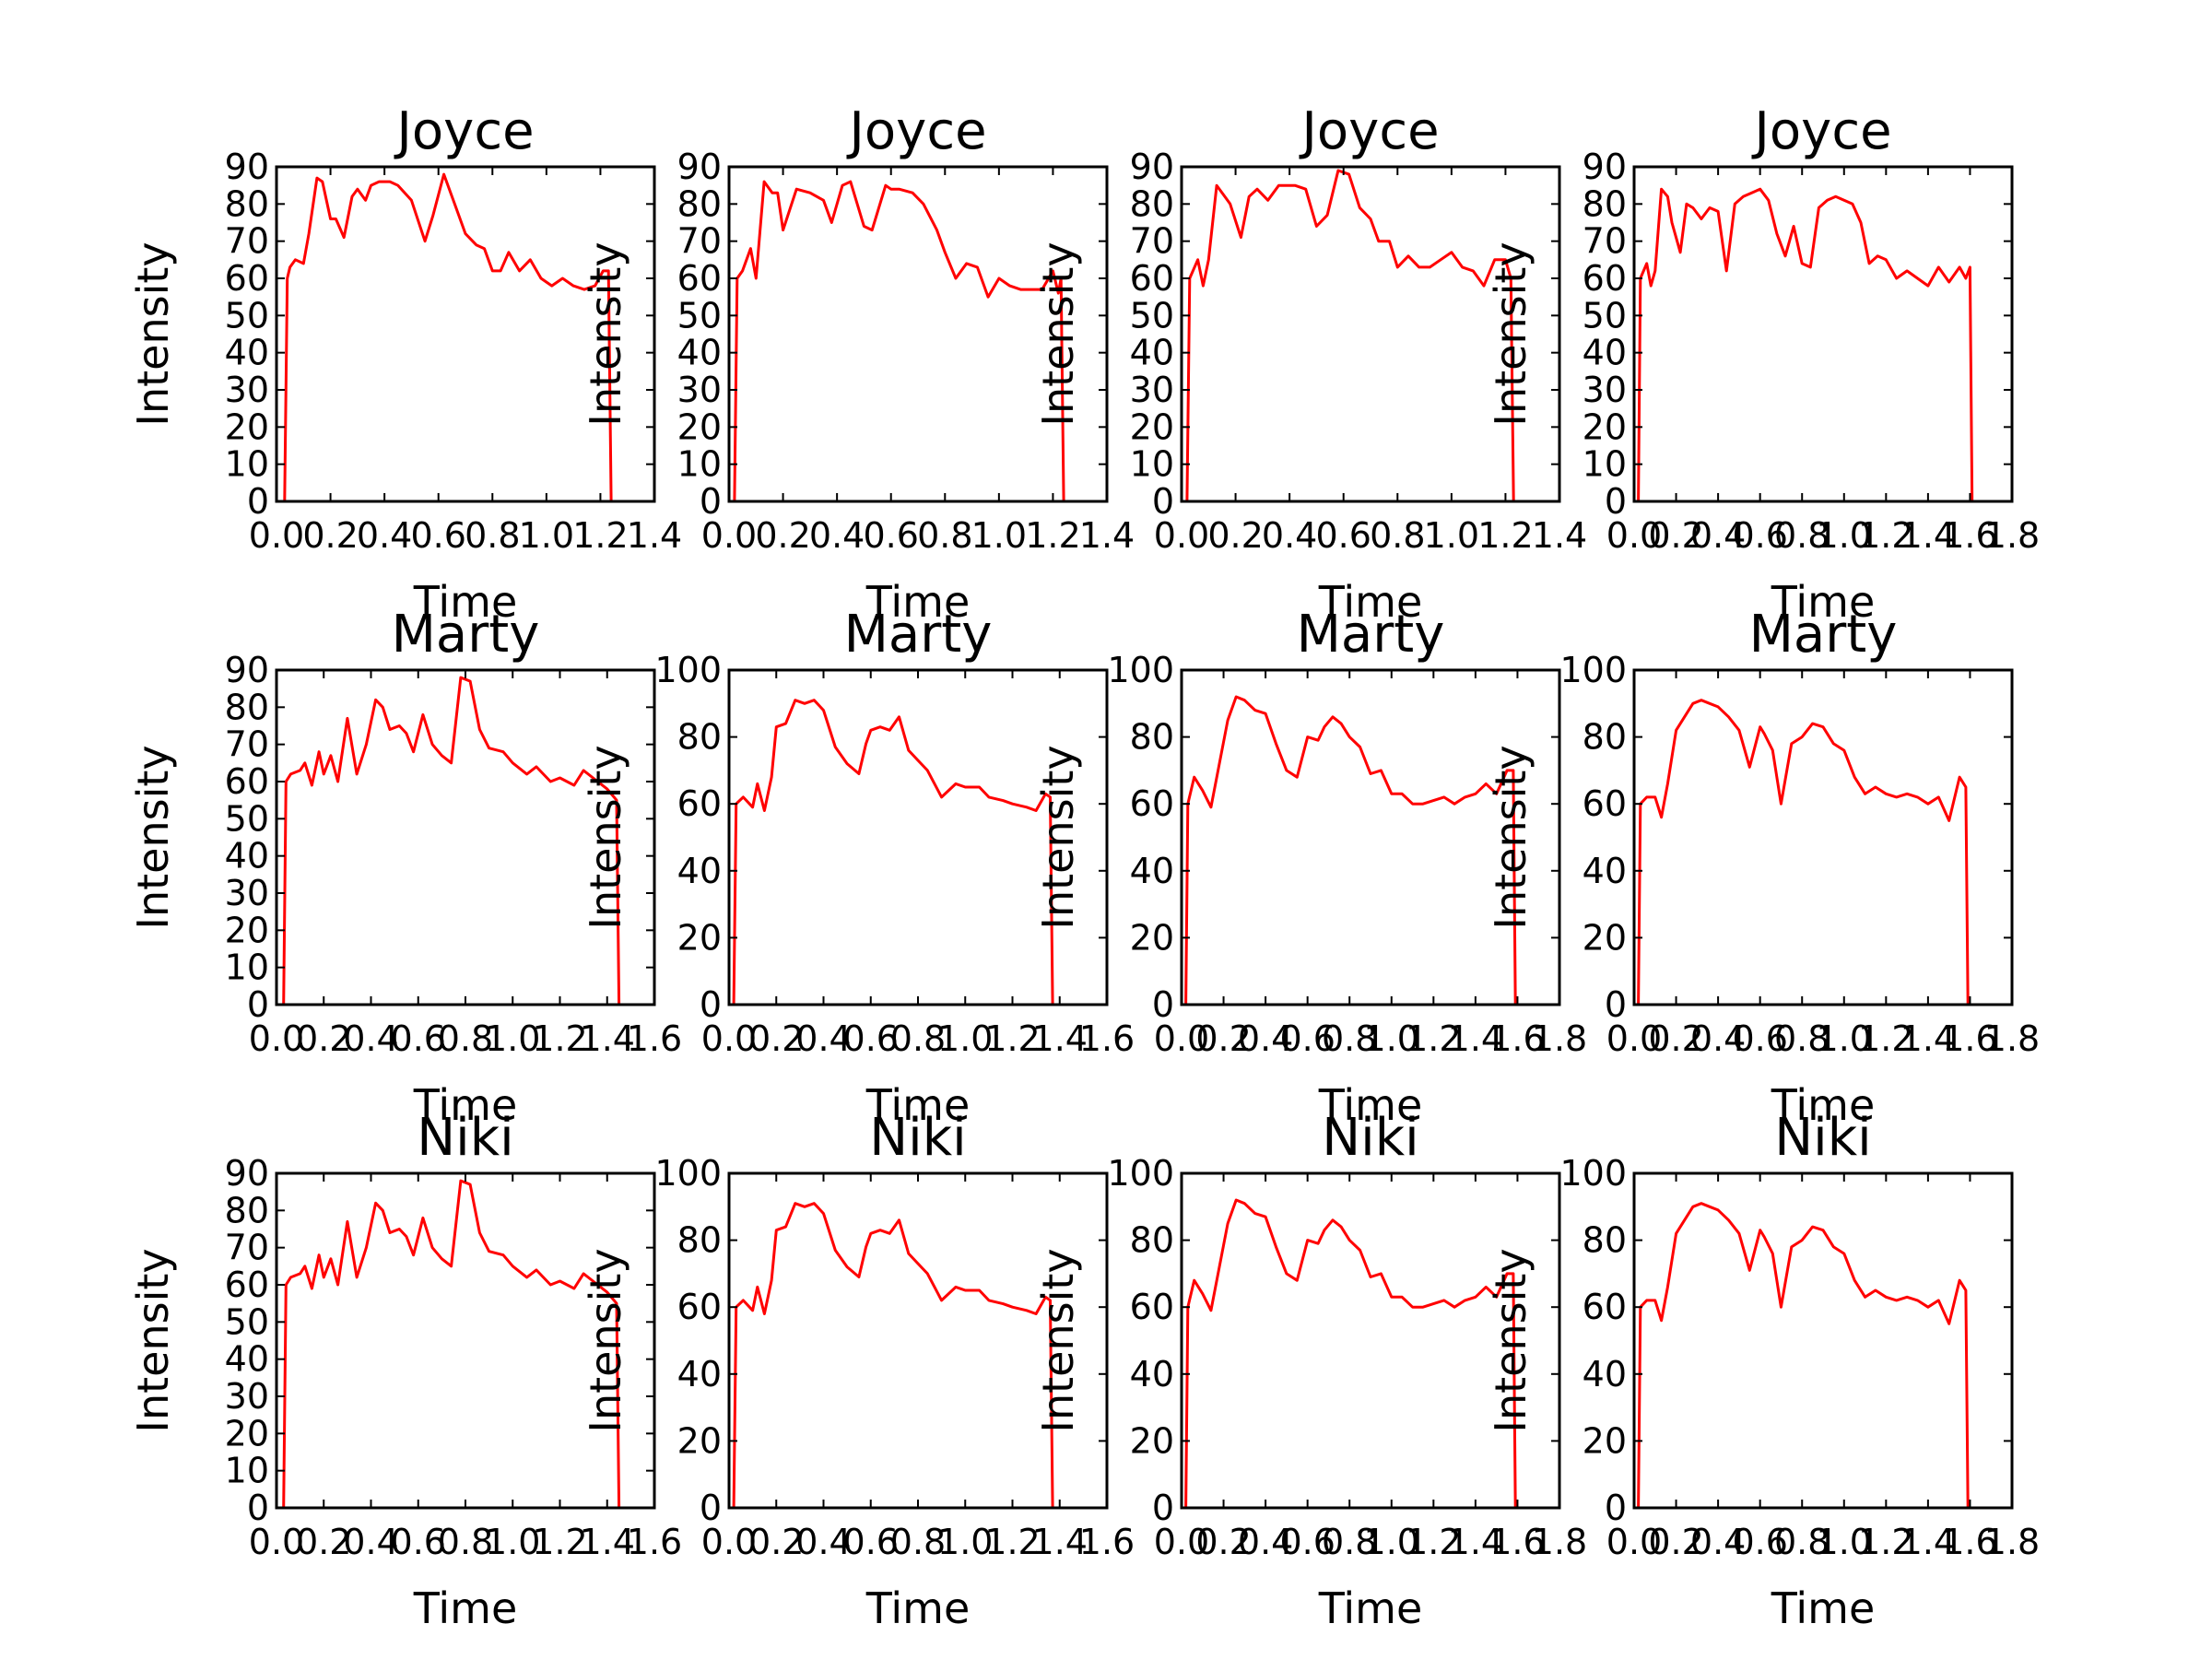 Image resolution: width=2212 pixels, height=1659 pixels. I want to click on y-tick-label: 50, so click(247, 315).